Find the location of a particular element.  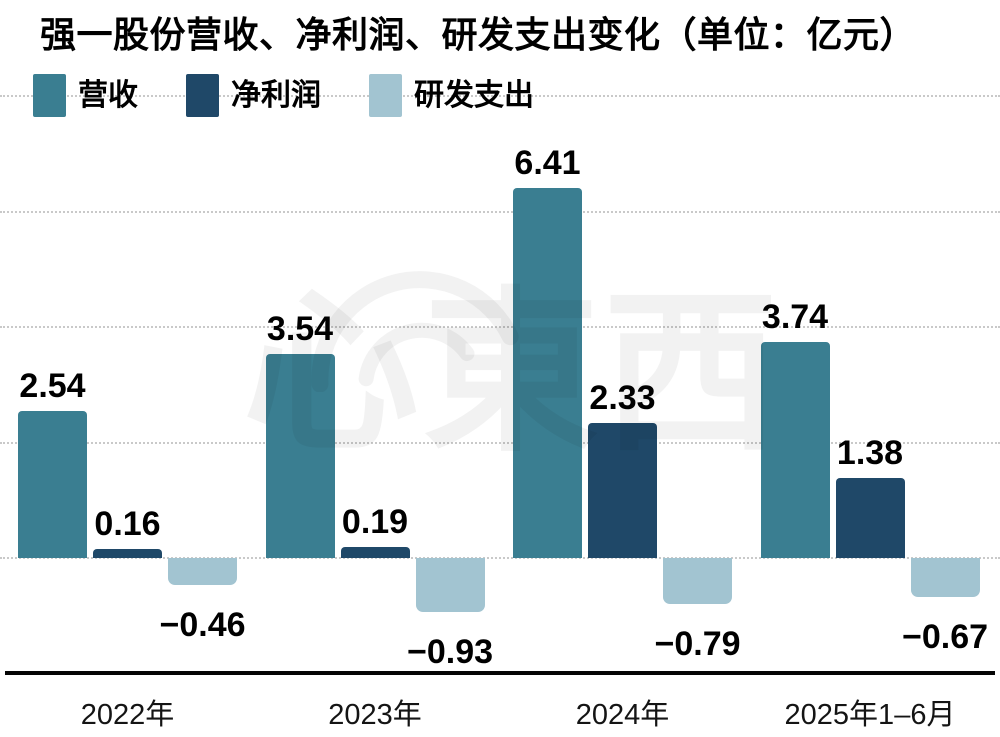

value-label: −0.93 is located at coordinates (450, 651).